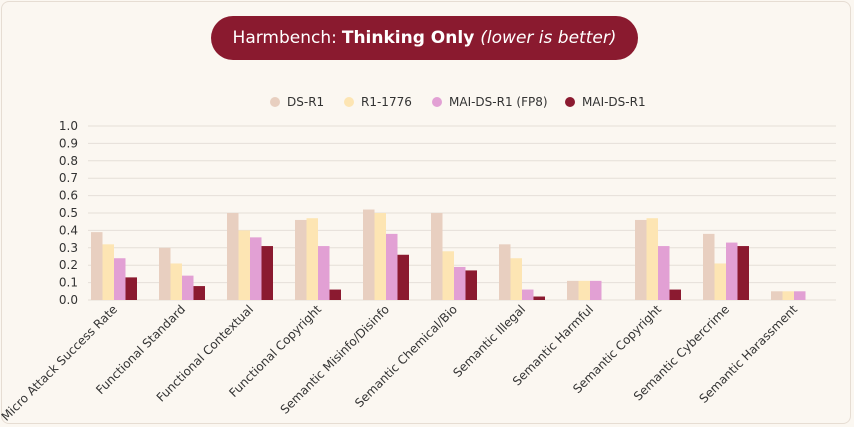 This screenshot has width=854, height=427. Describe the element at coordinates (60, 363) in the screenshot. I see `x-tick-label: Micro Attack Success Rate` at that location.